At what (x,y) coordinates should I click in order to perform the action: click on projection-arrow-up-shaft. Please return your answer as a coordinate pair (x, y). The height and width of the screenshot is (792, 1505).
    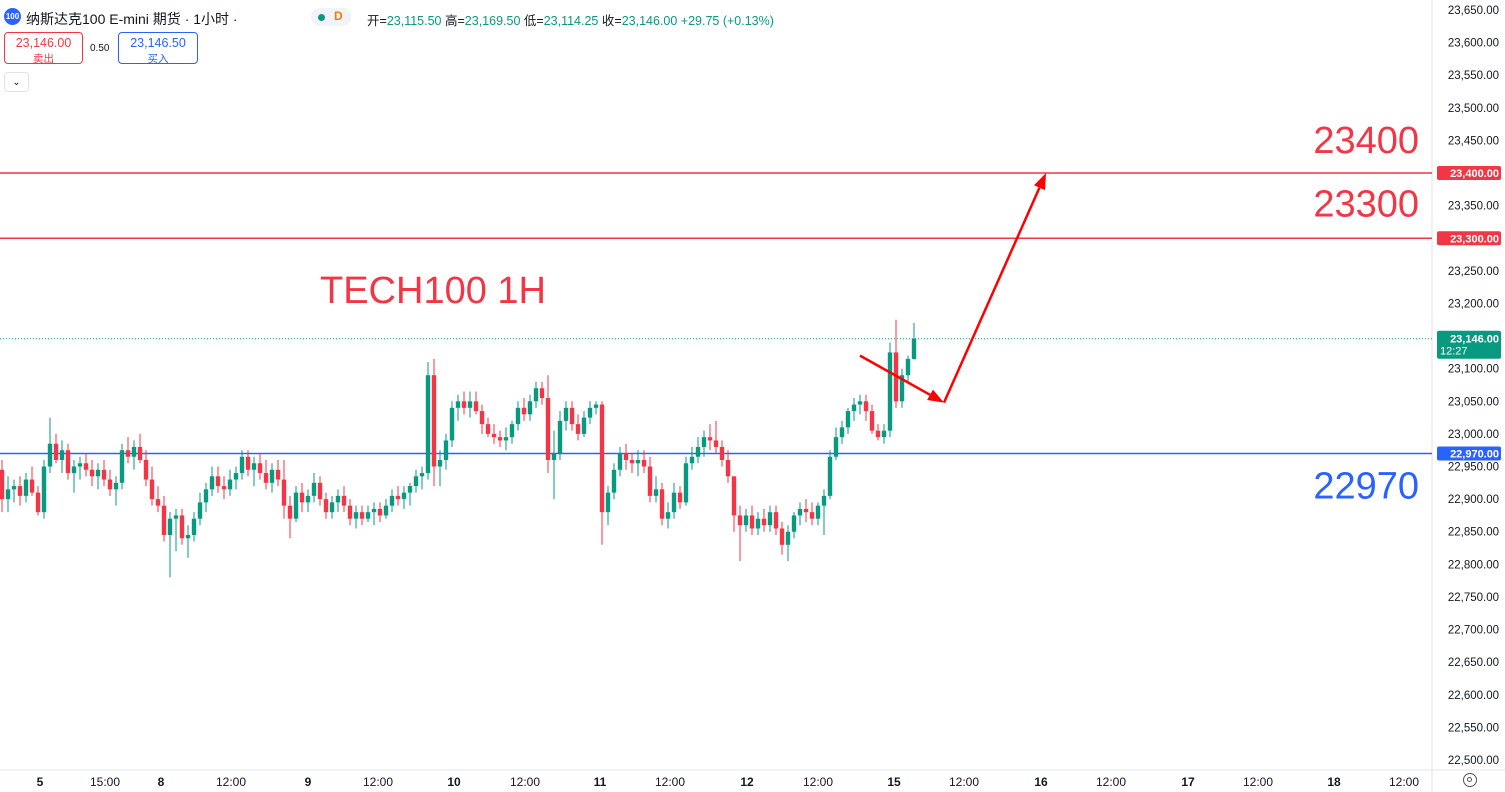
    Looking at the image, I should click on (991, 295).